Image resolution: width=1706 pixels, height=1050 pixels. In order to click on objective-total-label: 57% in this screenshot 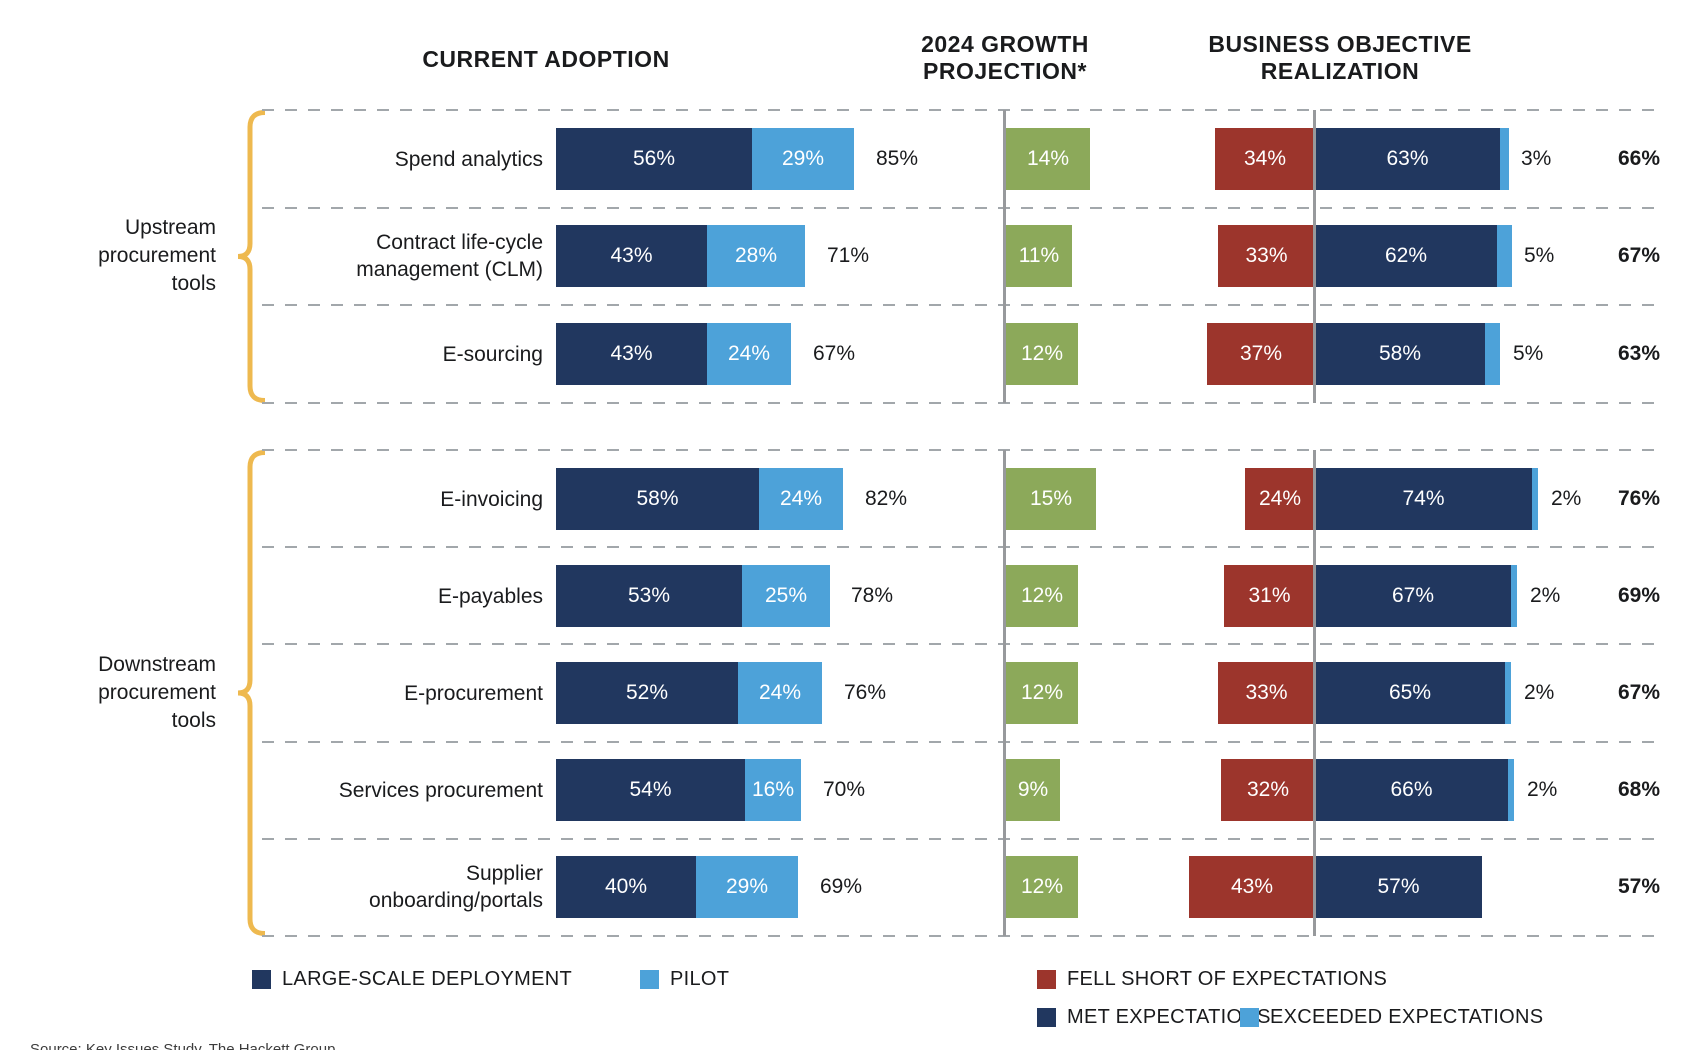, I will do `click(1638, 886)`.